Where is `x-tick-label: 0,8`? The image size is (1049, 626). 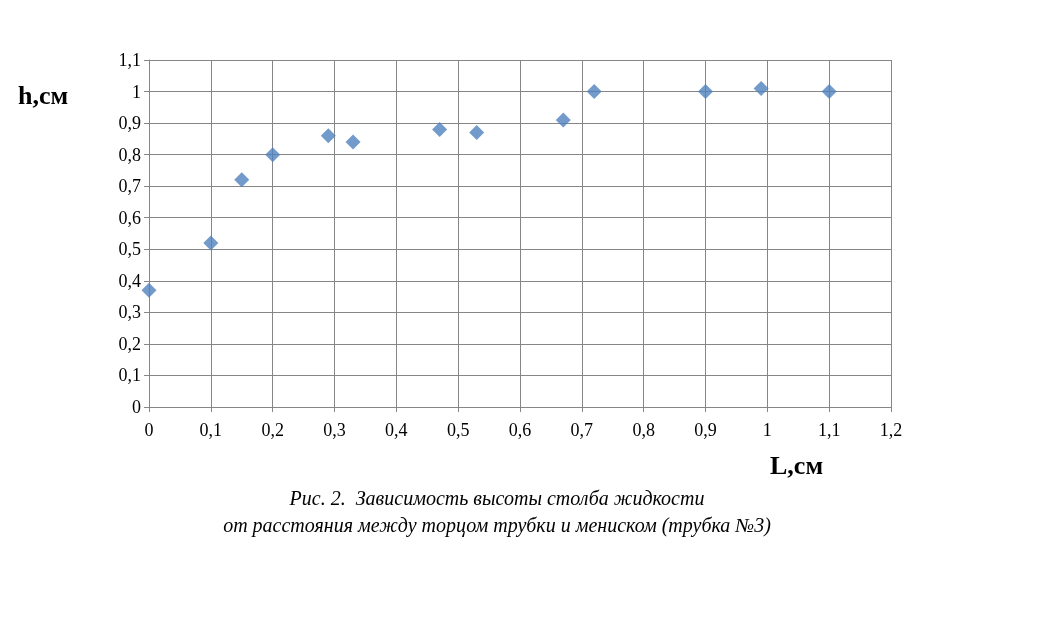
x-tick-label: 0,8 is located at coordinates (643, 430).